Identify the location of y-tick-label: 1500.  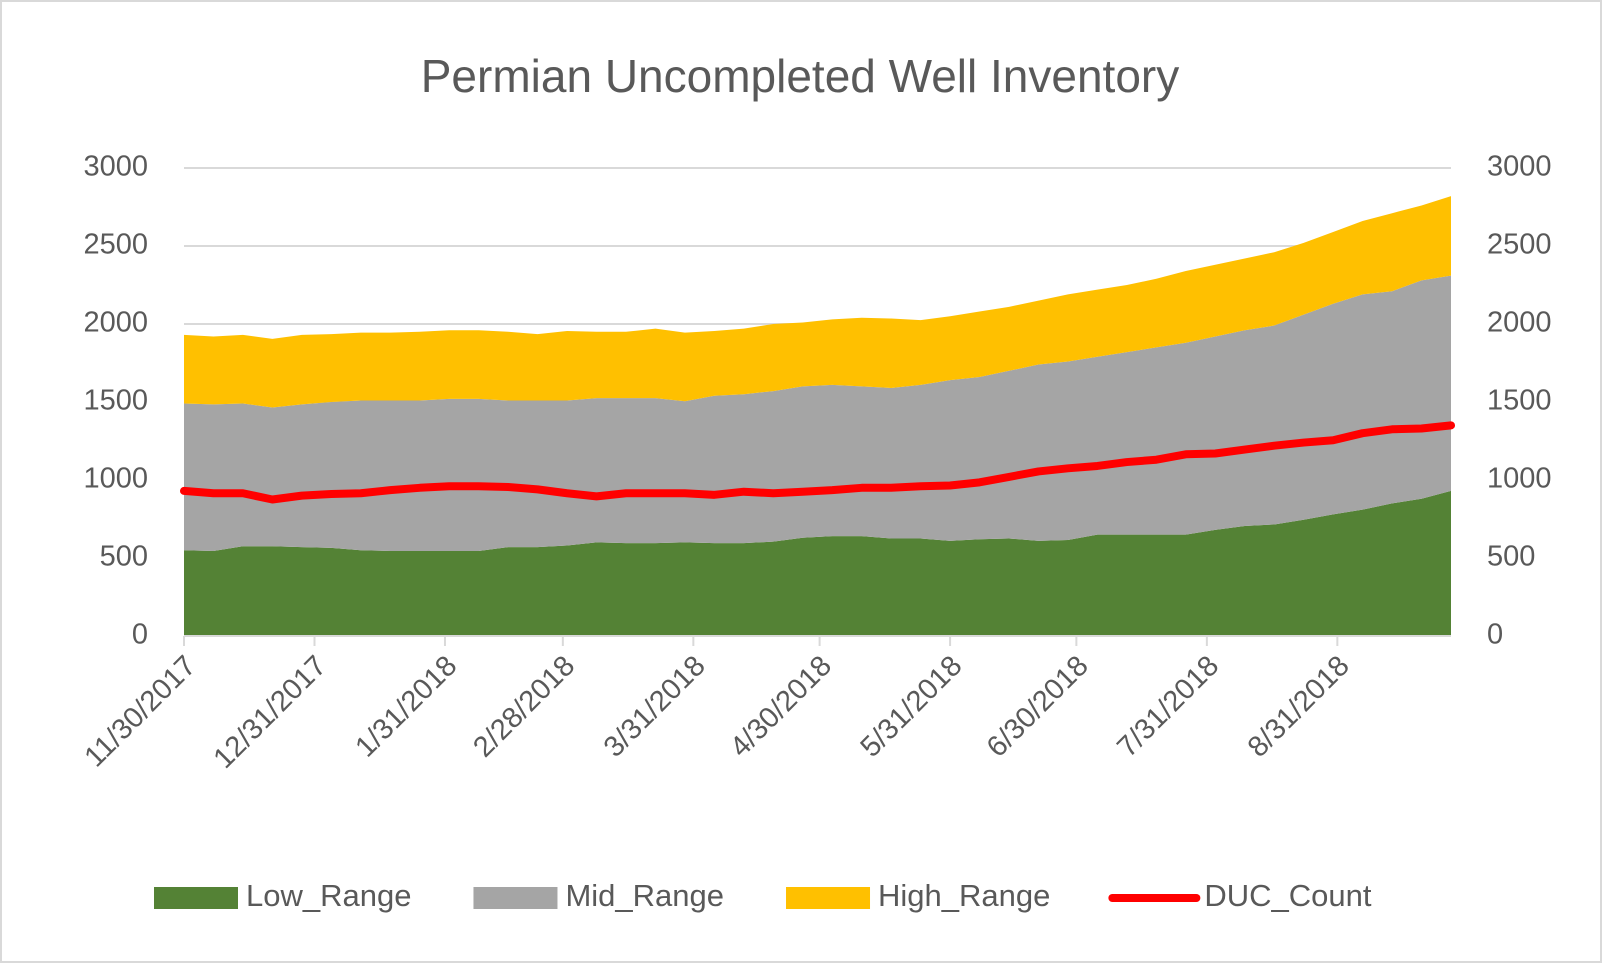
(115, 401).